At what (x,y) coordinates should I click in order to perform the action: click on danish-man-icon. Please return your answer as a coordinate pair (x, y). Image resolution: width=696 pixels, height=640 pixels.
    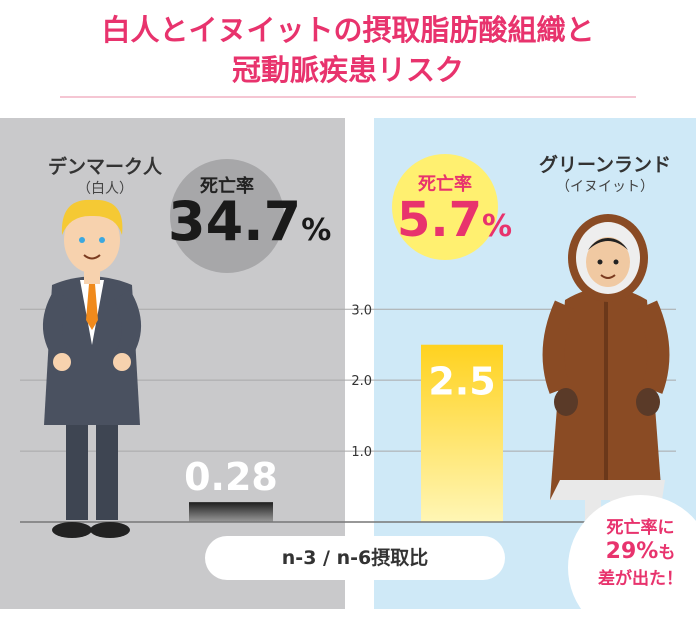
    Looking at the image, I should click on (92, 368).